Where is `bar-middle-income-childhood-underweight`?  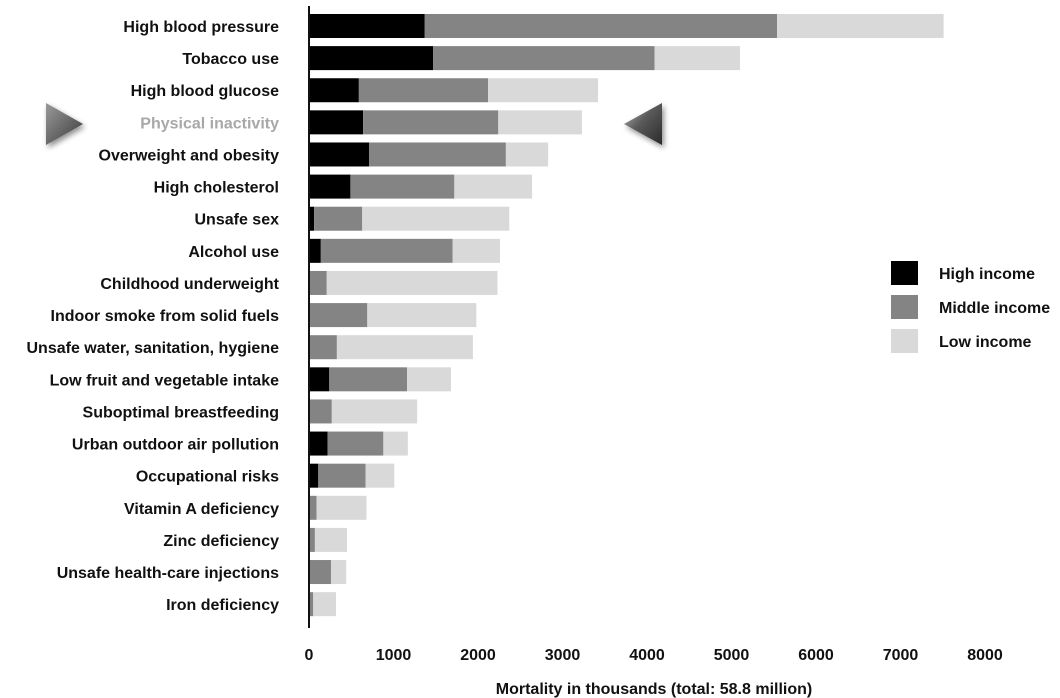 bar-middle-income-childhood-underweight is located at coordinates (318, 282).